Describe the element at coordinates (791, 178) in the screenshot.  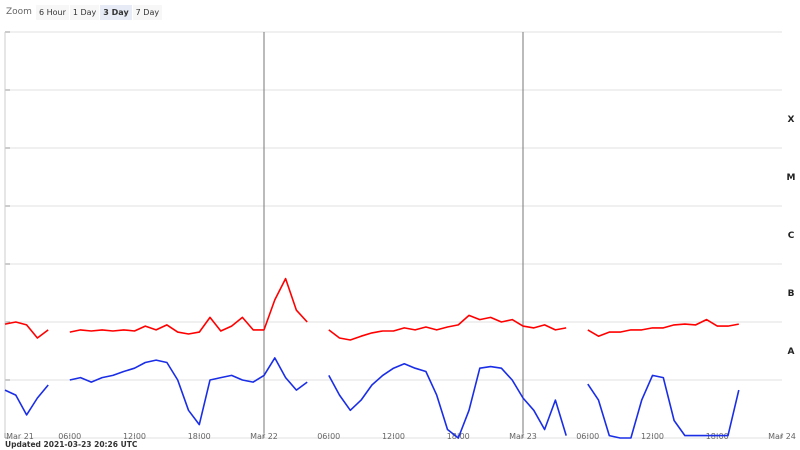
I see `class-label: M` at that location.